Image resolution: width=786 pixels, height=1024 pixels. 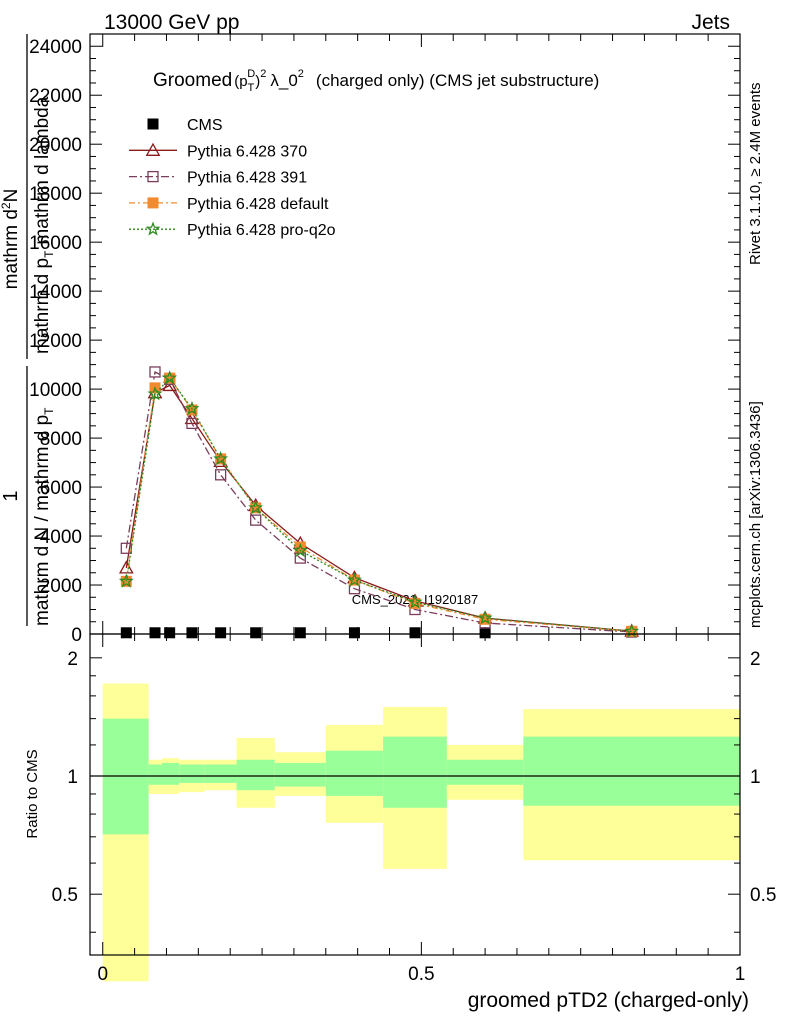 I want to click on main-ytick-label-6: 12000, so click(x=55, y=341).